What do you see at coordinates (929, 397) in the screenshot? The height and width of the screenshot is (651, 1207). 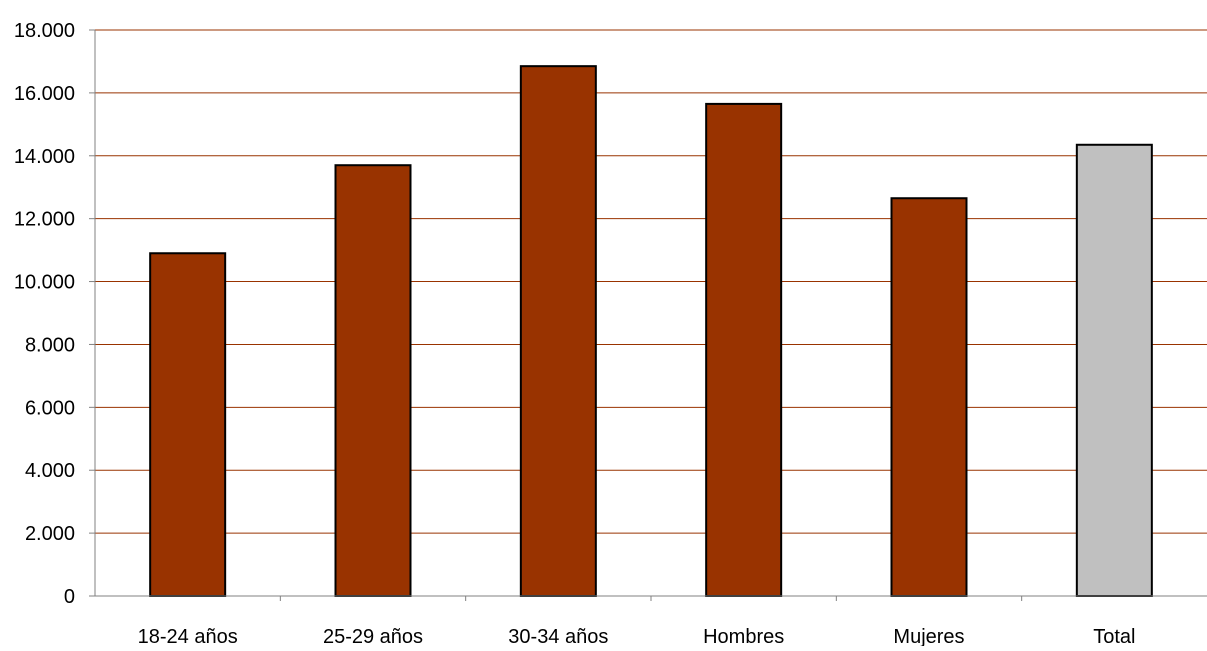 I see `bar-mujeres` at bounding box center [929, 397].